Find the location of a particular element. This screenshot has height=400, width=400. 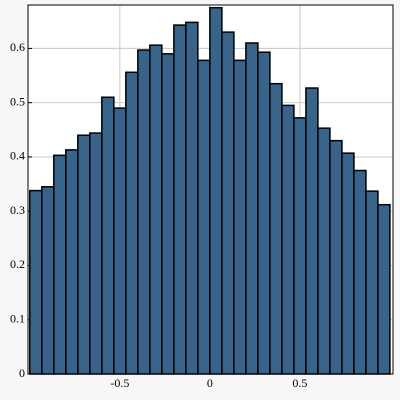

y-tick-label: 0.4 is located at coordinates (17, 156).